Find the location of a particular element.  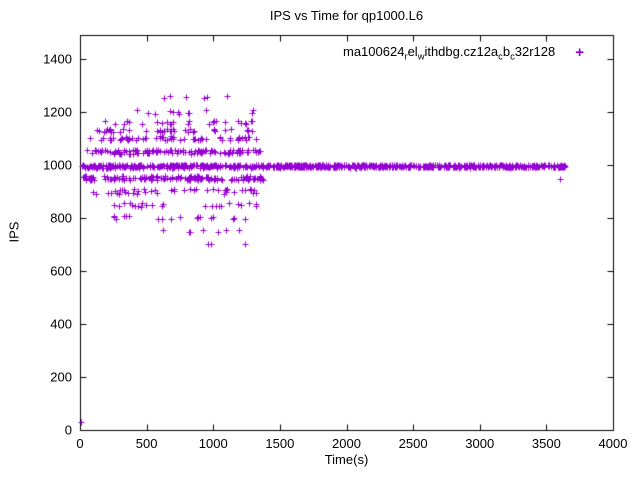

y-tick-label: 400 is located at coordinates (61, 324).